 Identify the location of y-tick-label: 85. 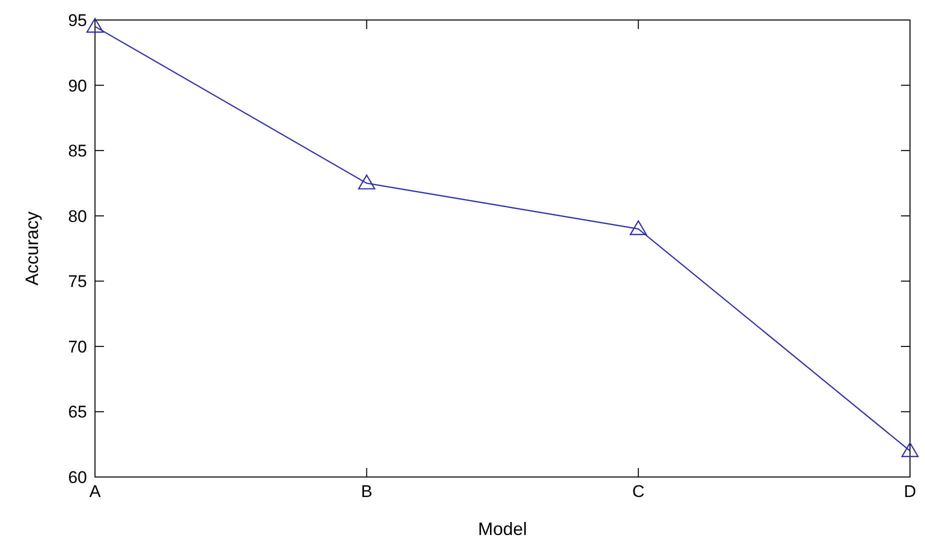
(77, 151).